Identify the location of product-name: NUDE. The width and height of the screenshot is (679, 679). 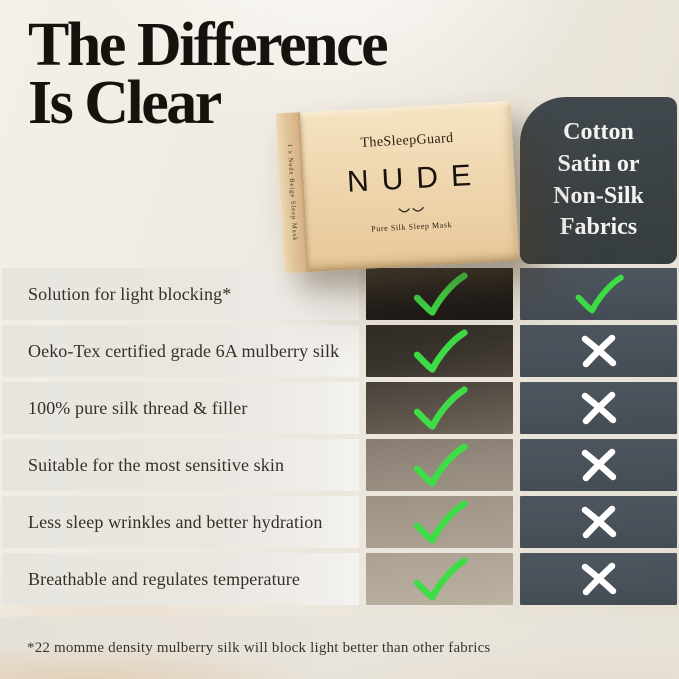
(415, 178).